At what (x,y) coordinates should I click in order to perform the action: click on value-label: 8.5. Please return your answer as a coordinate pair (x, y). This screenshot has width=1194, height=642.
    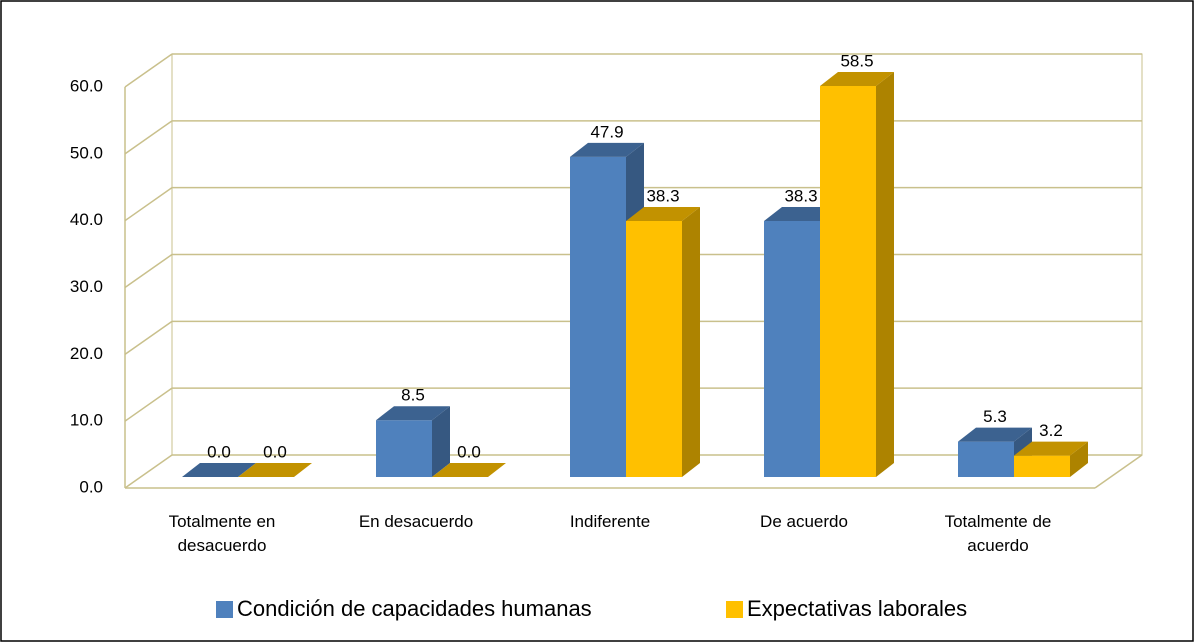
    Looking at the image, I should click on (413, 395).